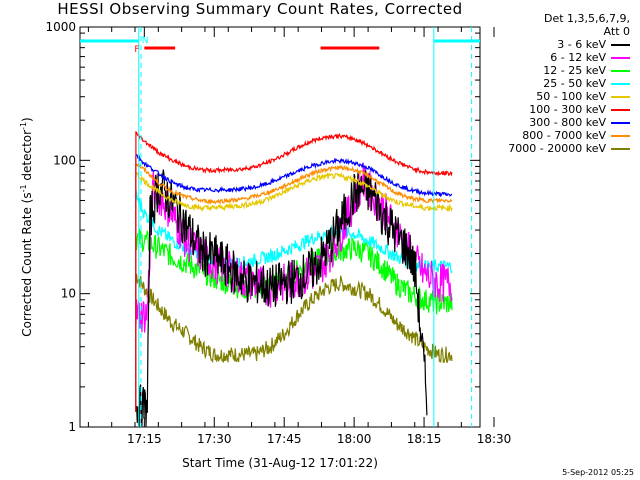 This screenshot has height=480, width=640. Describe the element at coordinates (136, 50) in the screenshot. I see `flag-label: F` at that location.